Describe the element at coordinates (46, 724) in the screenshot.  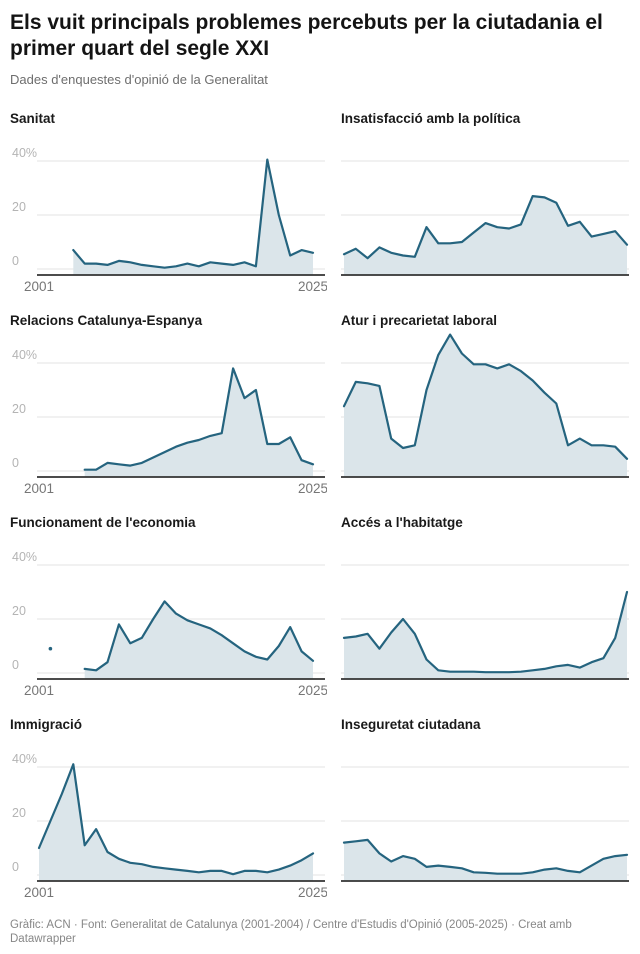
I see `chart-title: Immigració` at that location.